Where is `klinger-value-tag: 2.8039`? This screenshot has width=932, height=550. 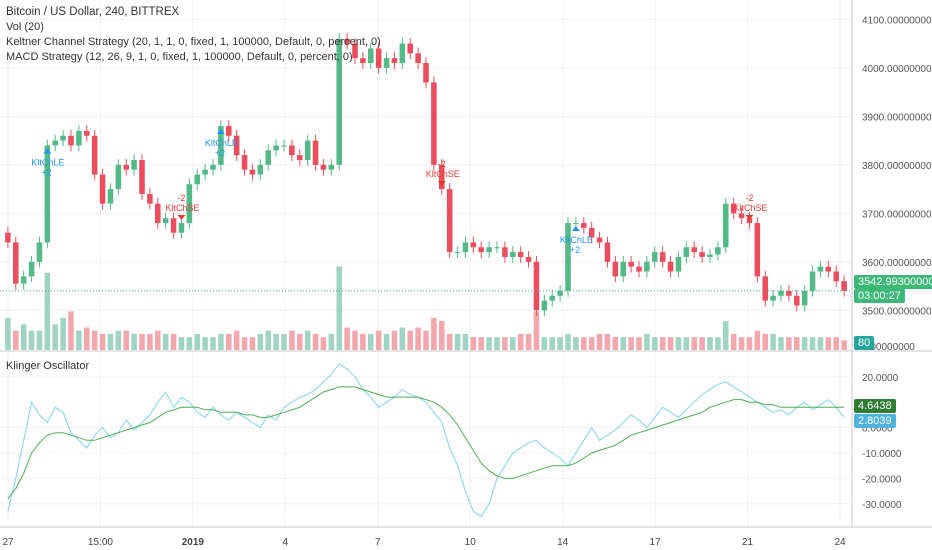 klinger-value-tag: 2.8039 is located at coordinates (875, 421).